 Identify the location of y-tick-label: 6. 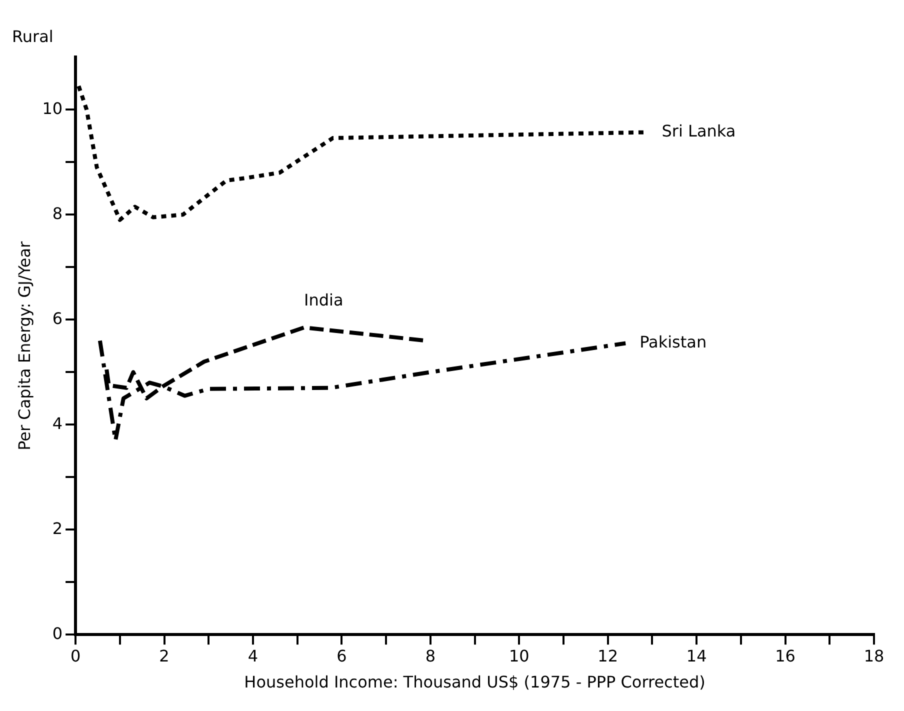
(57, 318).